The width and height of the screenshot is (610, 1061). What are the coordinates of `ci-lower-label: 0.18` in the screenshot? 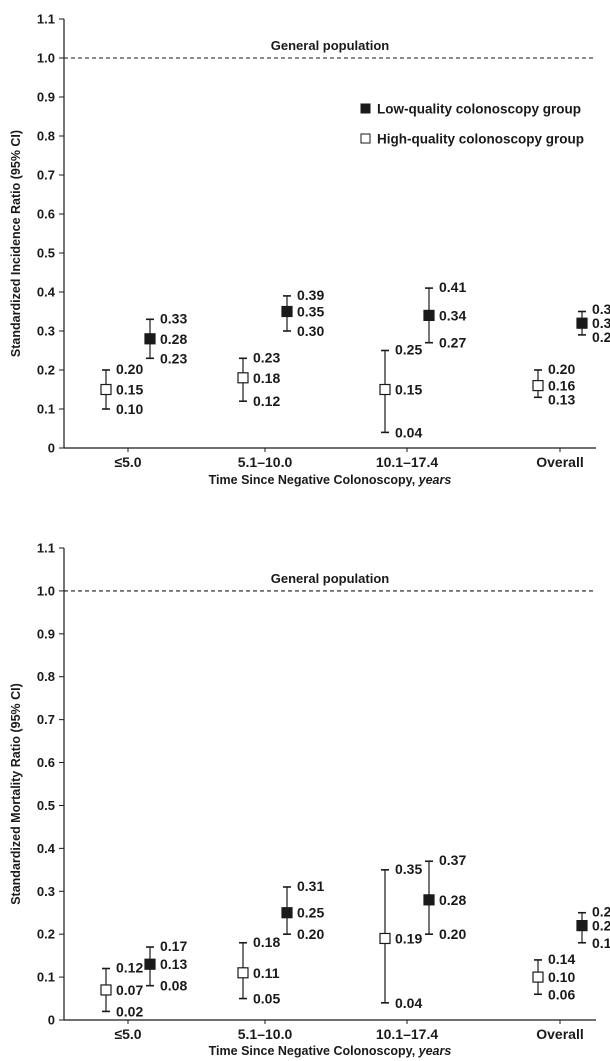 It's located at (601, 943).